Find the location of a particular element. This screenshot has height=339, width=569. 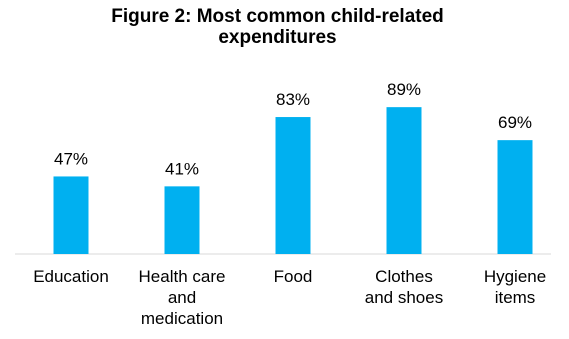

category-label-line: and is located at coordinates (182, 297).